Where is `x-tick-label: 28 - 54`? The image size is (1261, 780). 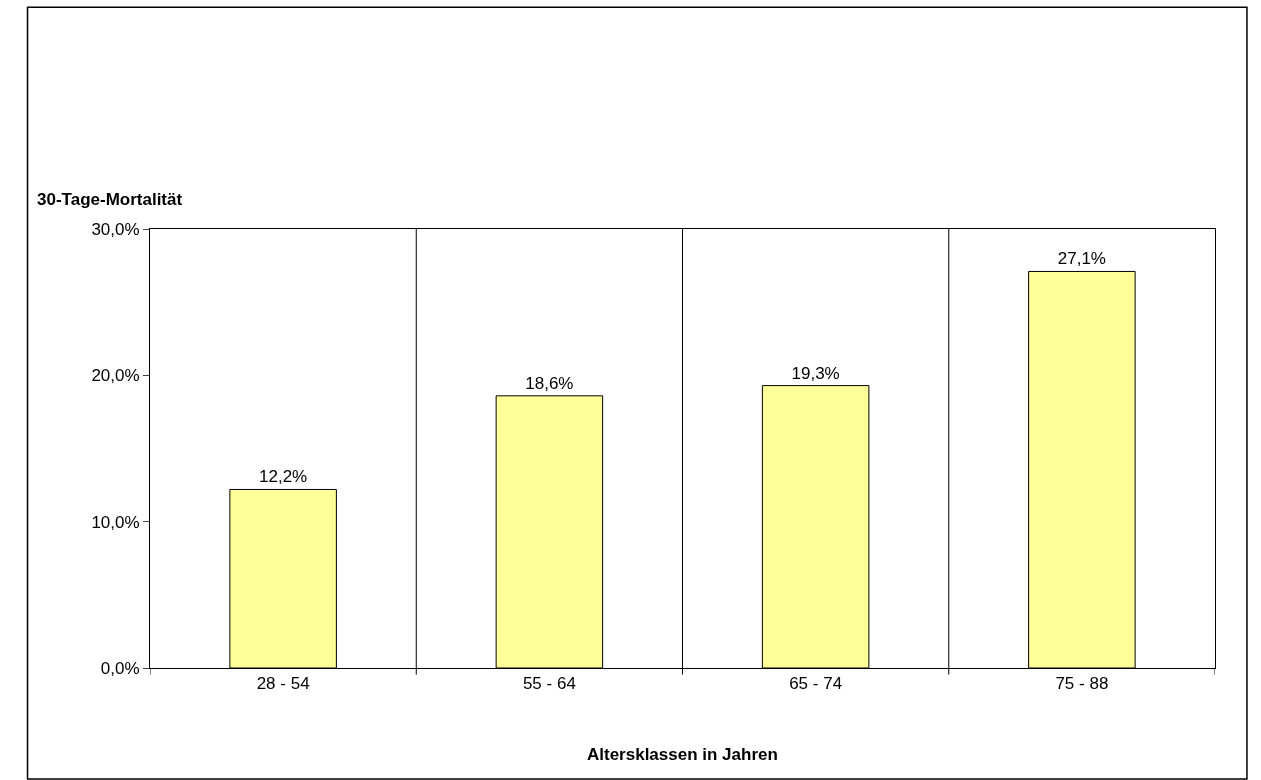 x-tick-label: 28 - 54 is located at coordinates (283, 684).